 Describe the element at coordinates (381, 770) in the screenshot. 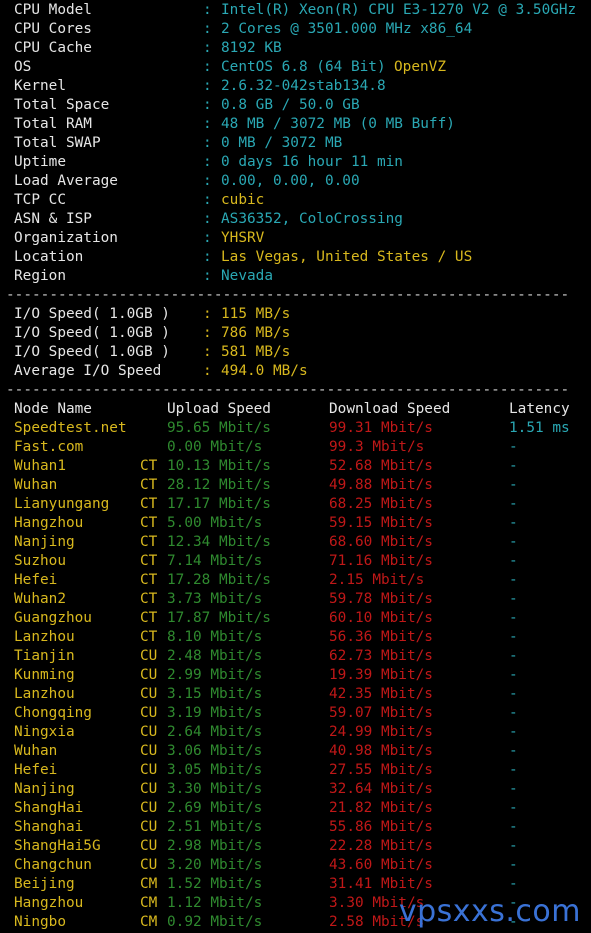

I see `download-speed: 27.55 Mbit/s` at that location.